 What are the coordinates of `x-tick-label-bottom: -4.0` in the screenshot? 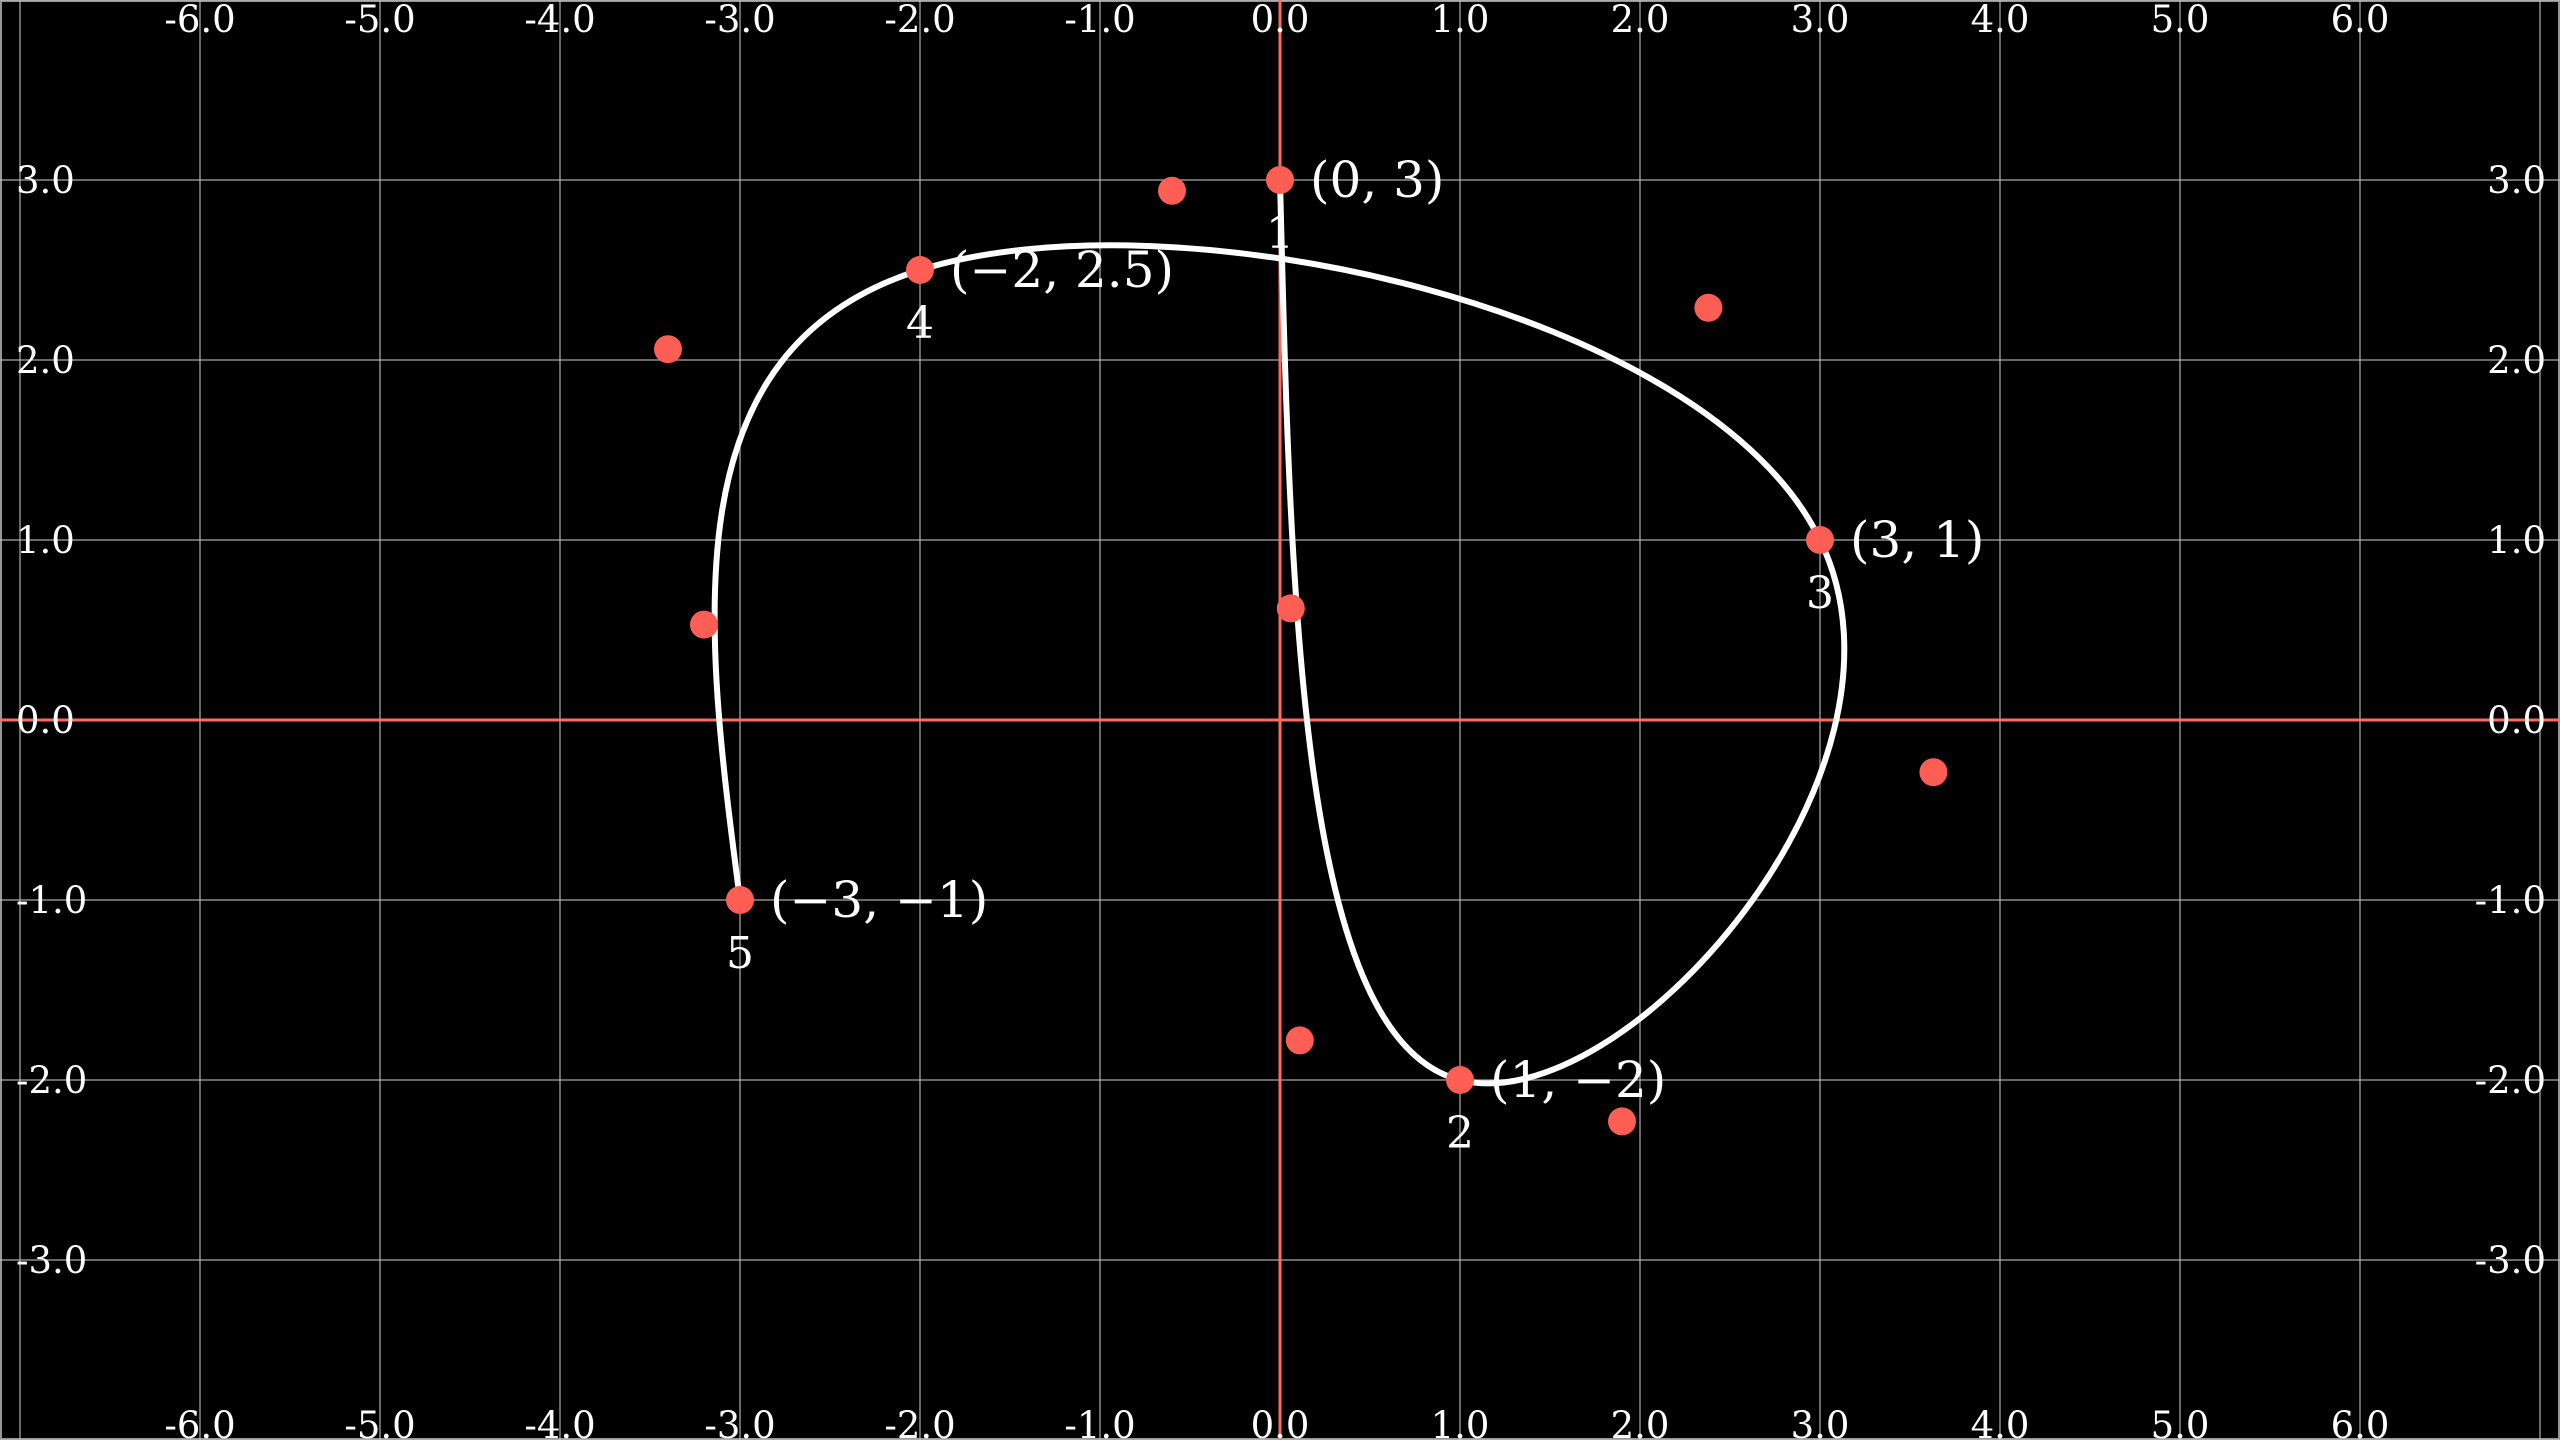 It's located at (559, 1422).